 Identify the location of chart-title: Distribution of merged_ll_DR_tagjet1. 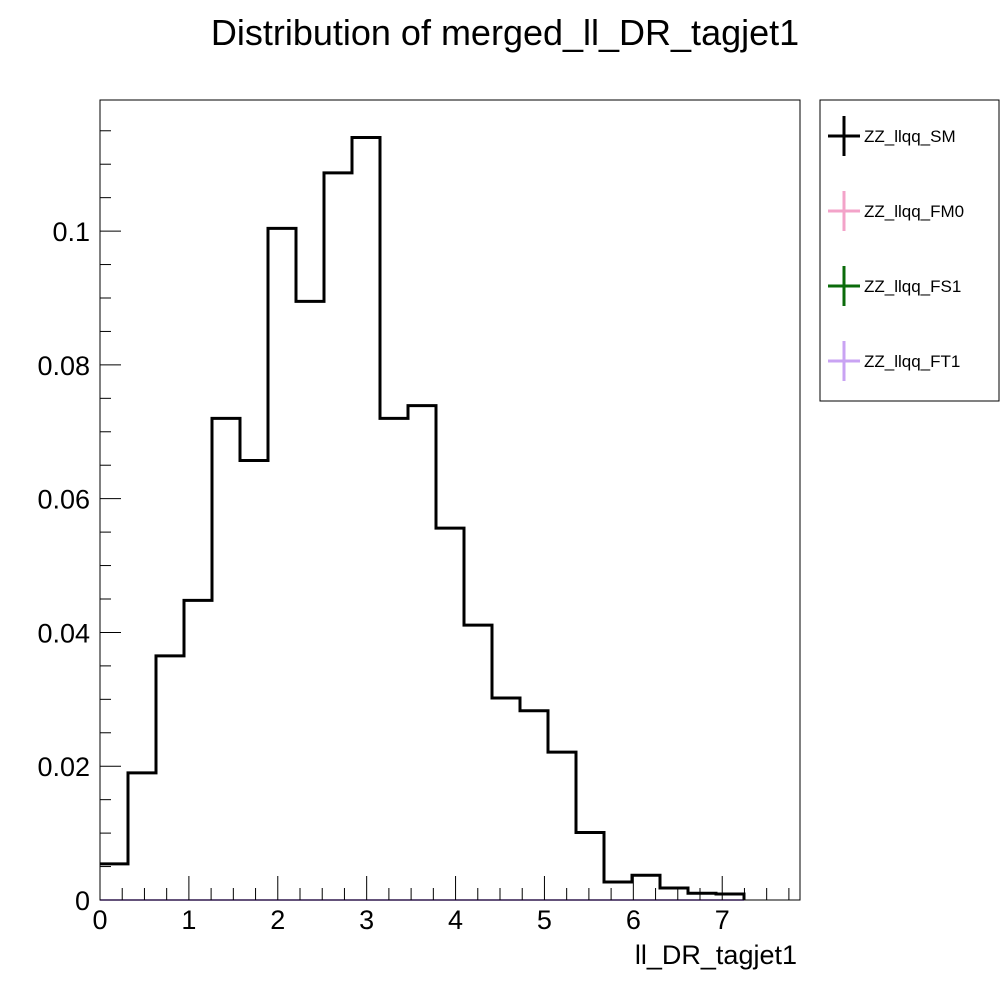
(505, 32).